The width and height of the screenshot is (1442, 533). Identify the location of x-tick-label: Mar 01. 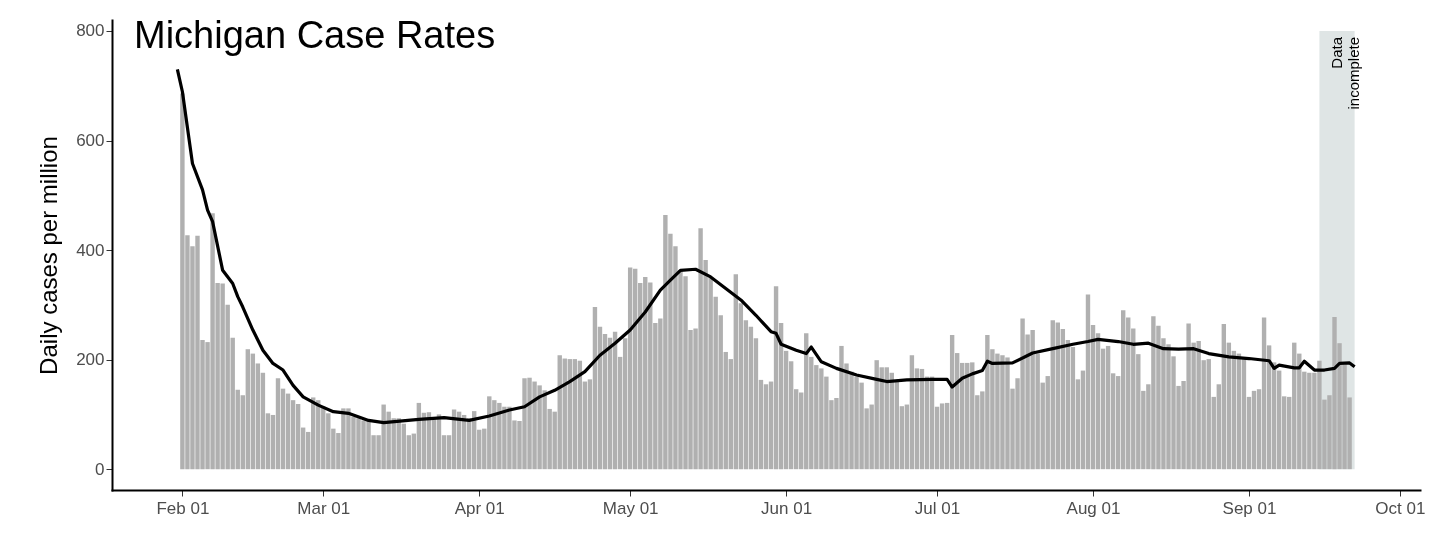
(324, 508).